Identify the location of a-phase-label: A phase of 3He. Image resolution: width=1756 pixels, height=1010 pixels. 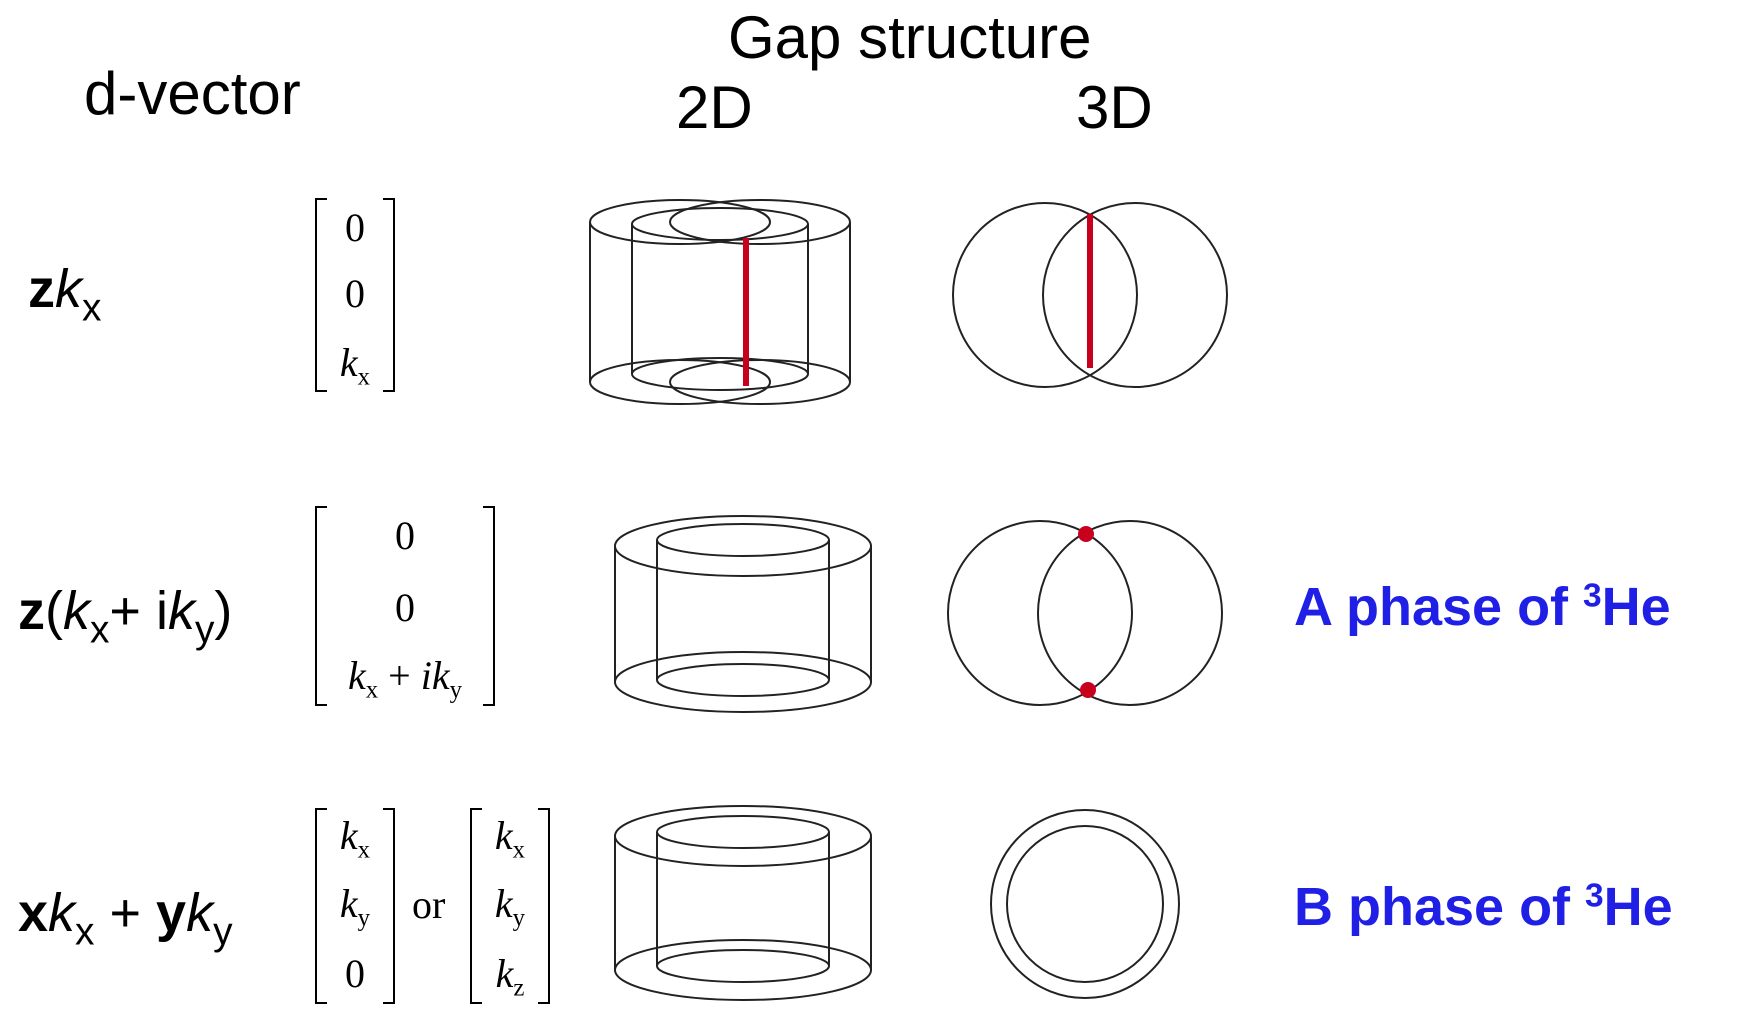
(1482, 607).